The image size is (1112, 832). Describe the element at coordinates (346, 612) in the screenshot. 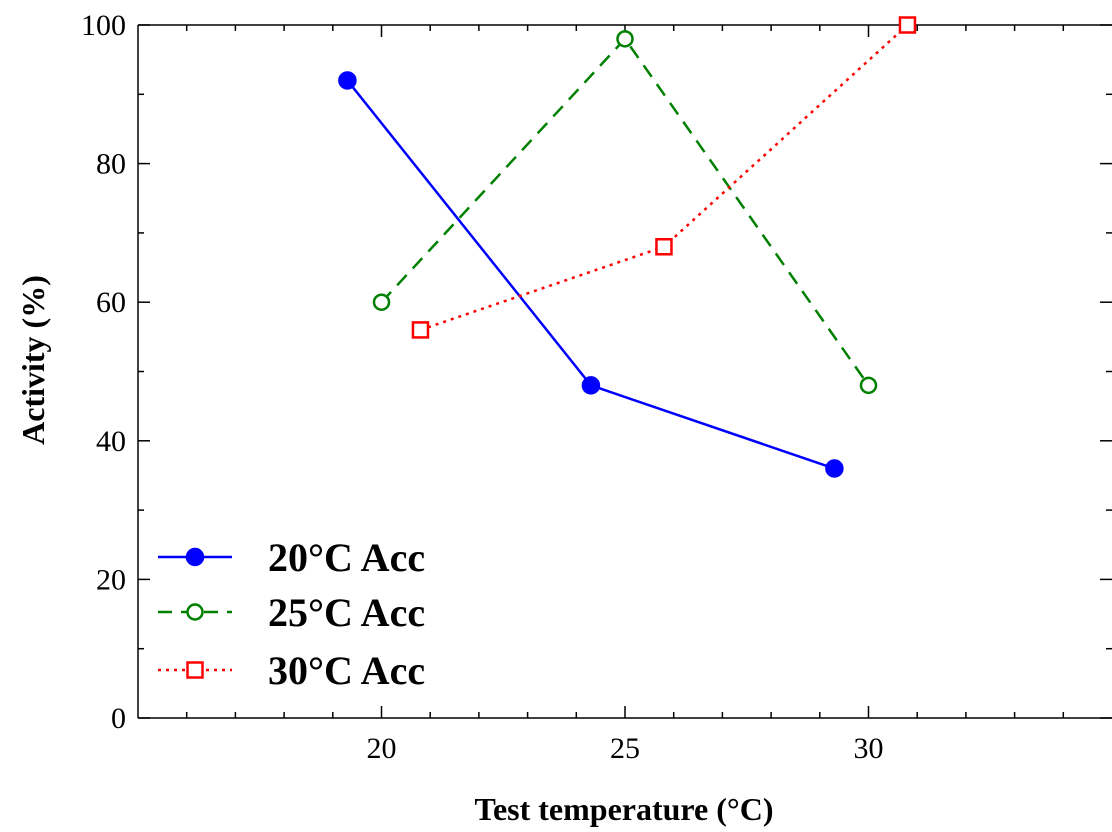

I see `legend-label: 25°C Acc` at that location.